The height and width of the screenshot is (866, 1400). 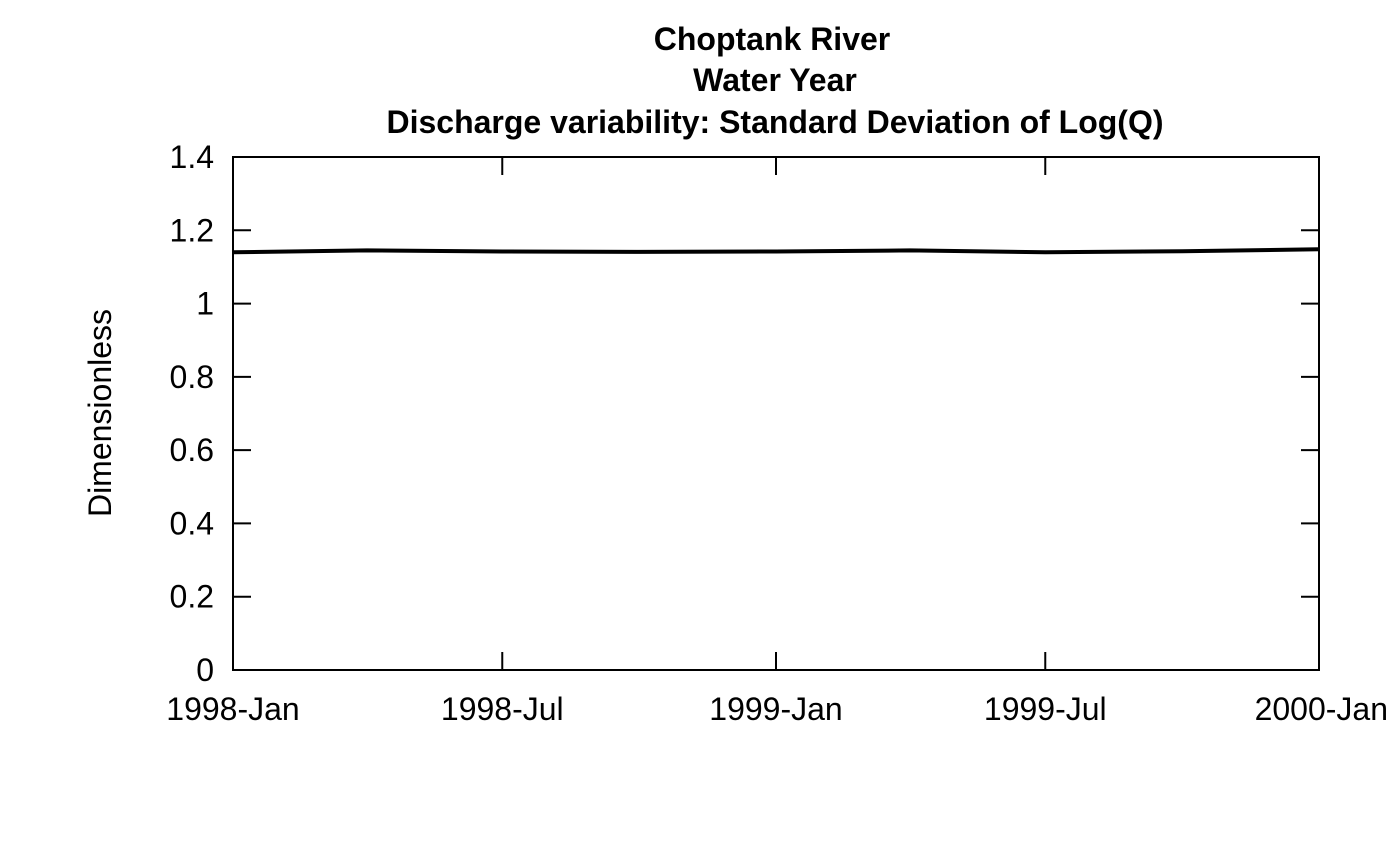 I want to click on series-line, so click(x=776, y=251).